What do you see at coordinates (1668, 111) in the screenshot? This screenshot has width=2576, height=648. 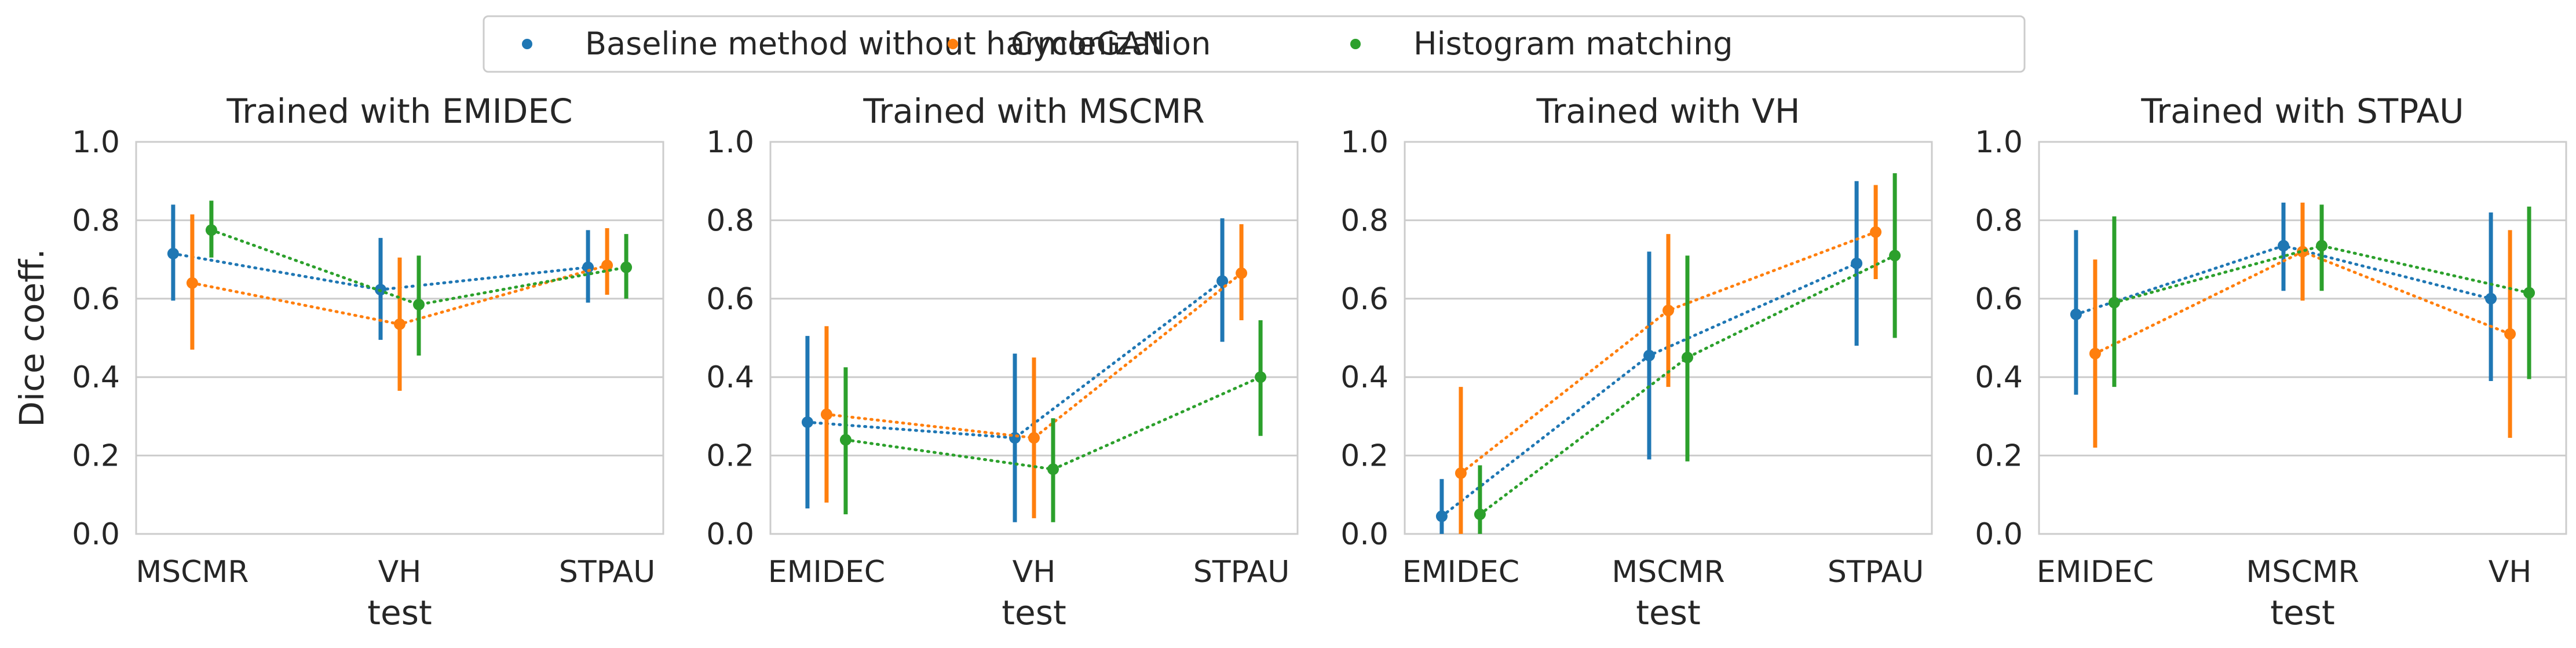 I see `panel-title: Trained with VH` at bounding box center [1668, 111].